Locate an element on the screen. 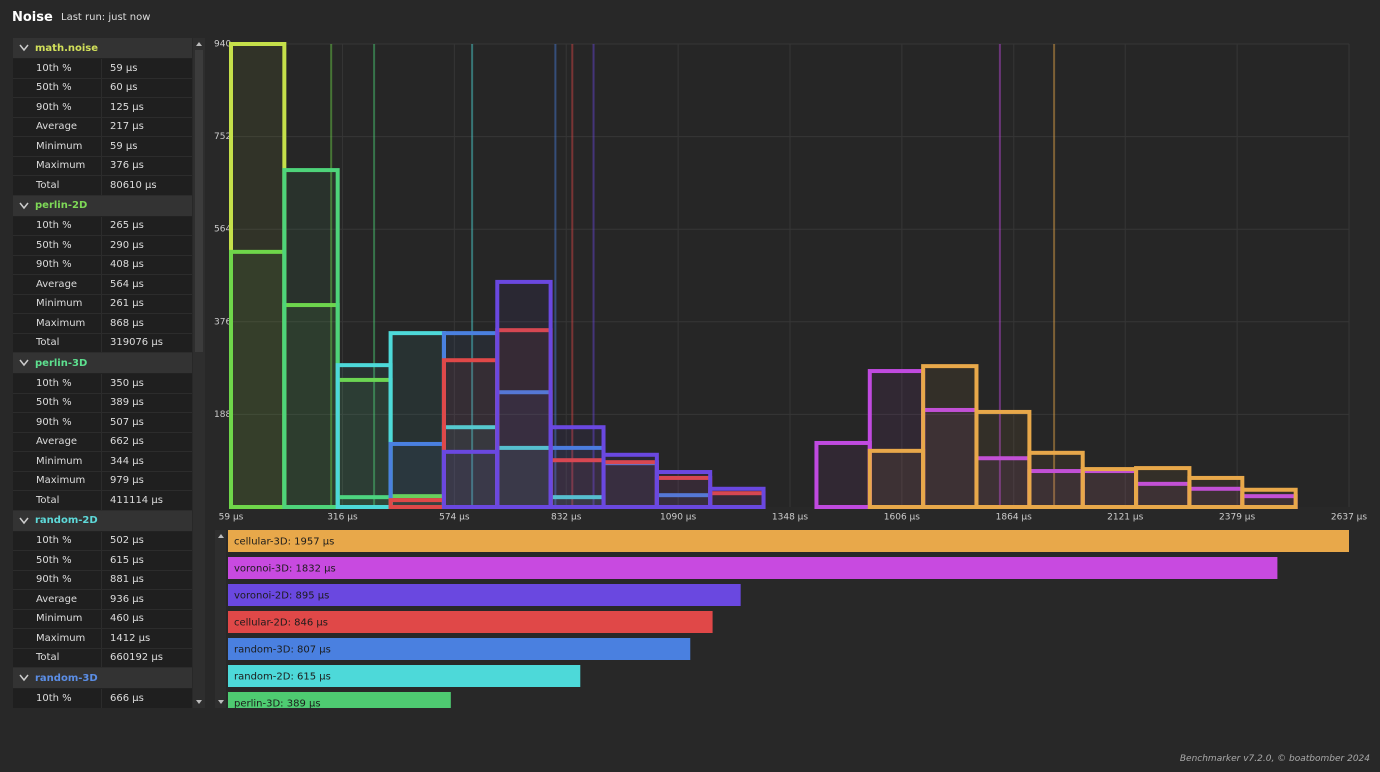 This screenshot has width=1380, height=772. stat-row: Minimum 460 µs is located at coordinates (102, 619).